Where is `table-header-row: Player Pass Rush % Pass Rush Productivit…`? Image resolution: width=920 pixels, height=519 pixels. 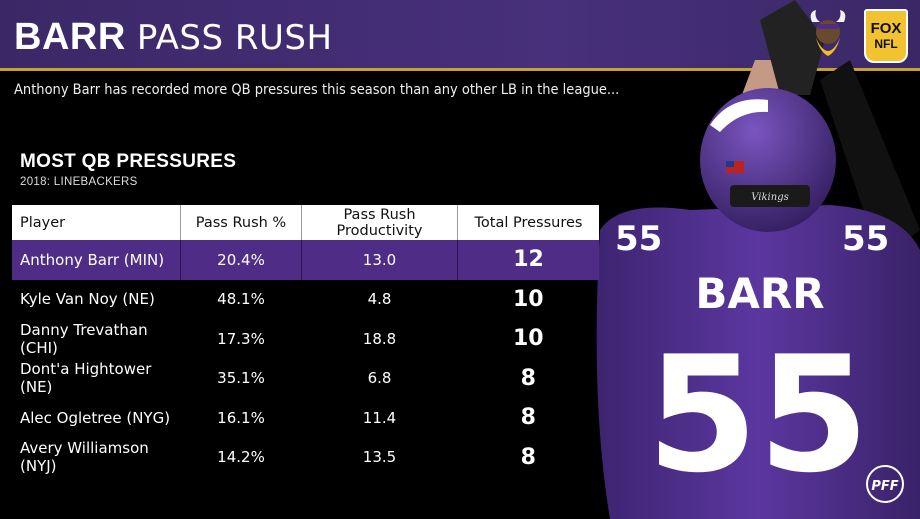 table-header-row: Player Pass Rush % Pass Rush Productivit… is located at coordinates (305, 222).